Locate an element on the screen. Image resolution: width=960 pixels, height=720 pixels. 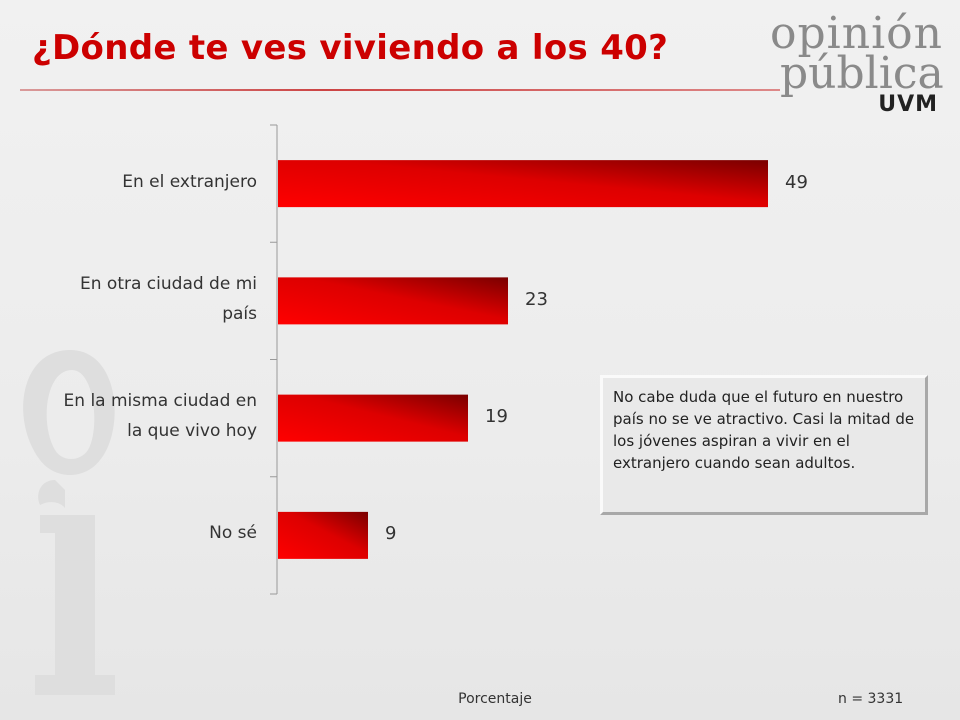
data-label-2: 19 is located at coordinates (496, 417).